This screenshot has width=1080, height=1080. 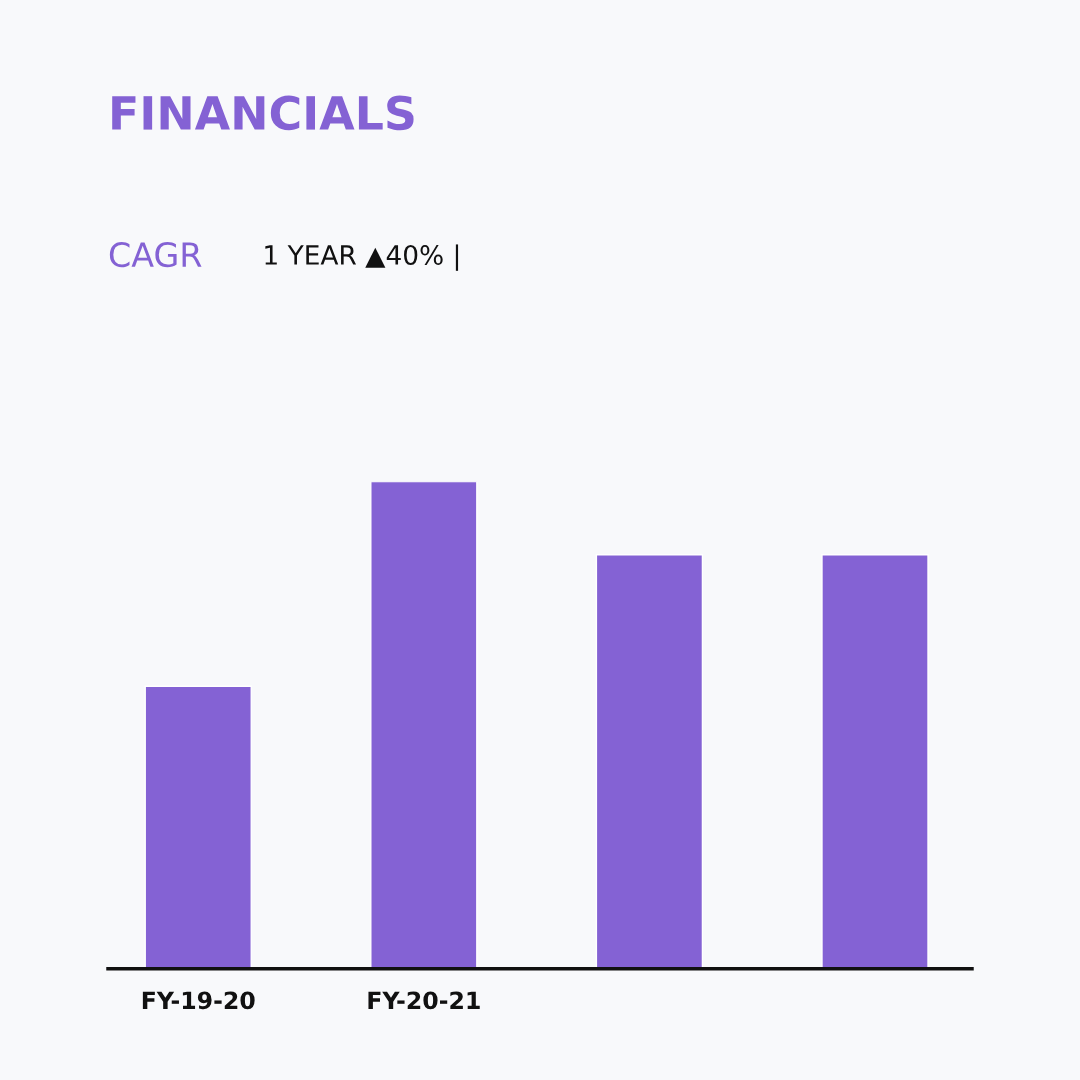 What do you see at coordinates (198, 1000) in the screenshot?
I see `x-tick-label: FY-19-20` at bounding box center [198, 1000].